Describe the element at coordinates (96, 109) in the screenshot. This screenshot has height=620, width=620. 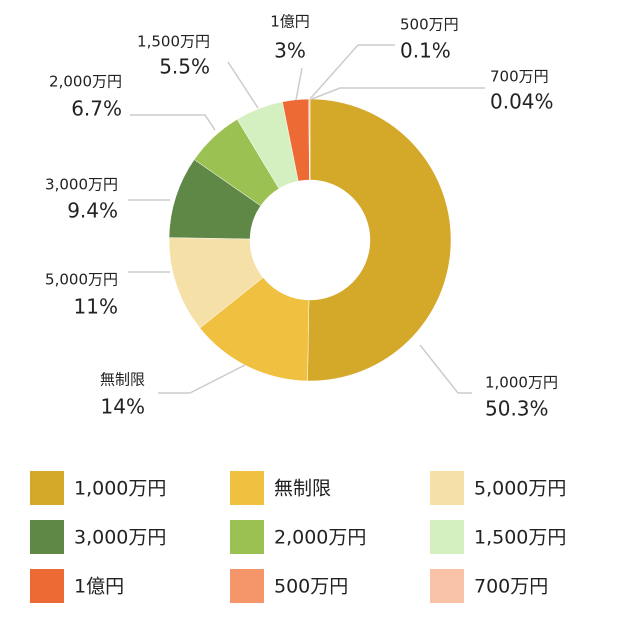
I see `value-label: 6.7%` at that location.